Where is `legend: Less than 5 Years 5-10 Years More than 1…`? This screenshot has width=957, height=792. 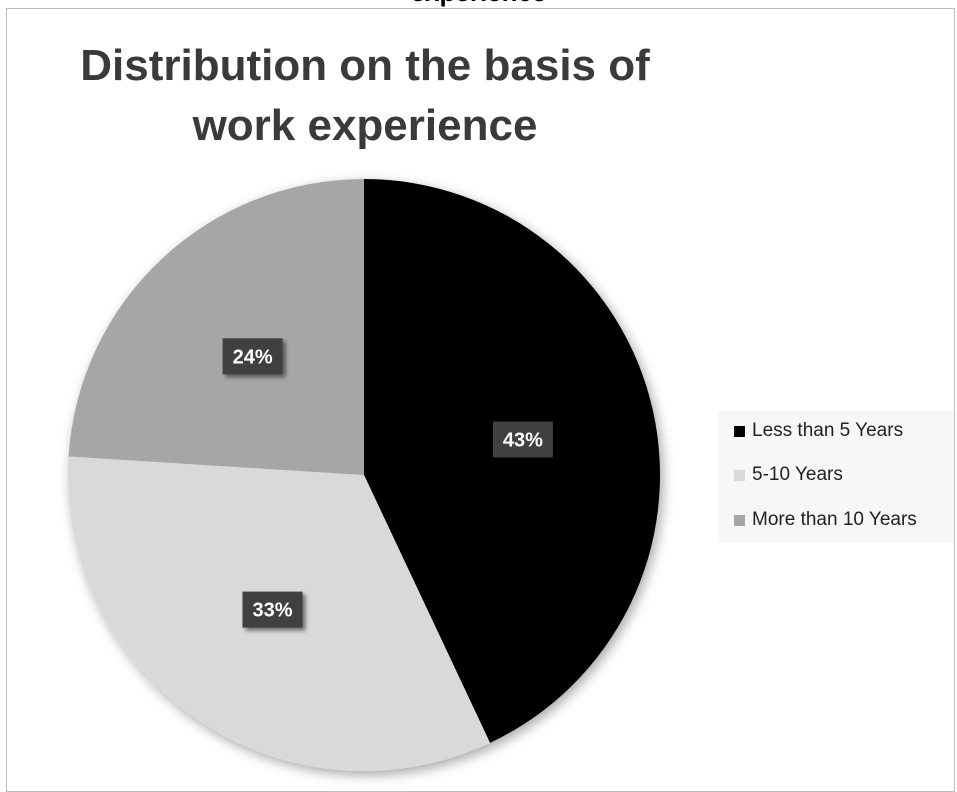 legend: Less than 5 Years 5-10 Years More than 1… is located at coordinates (836, 477).